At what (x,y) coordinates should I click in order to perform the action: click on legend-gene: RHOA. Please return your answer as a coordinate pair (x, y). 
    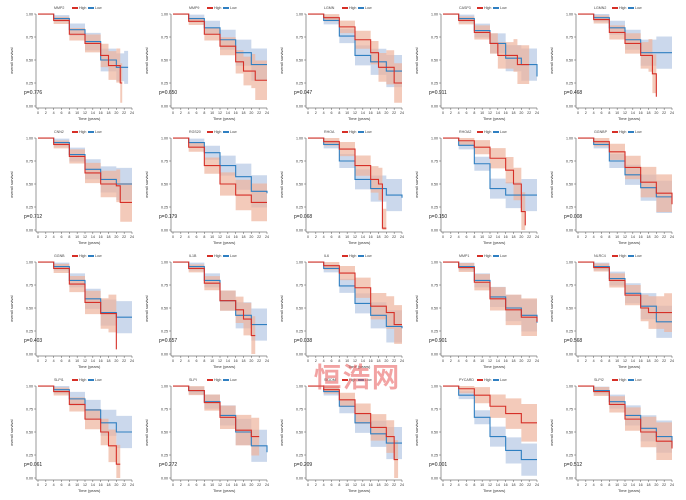
    Looking at the image, I should click on (329, 132).